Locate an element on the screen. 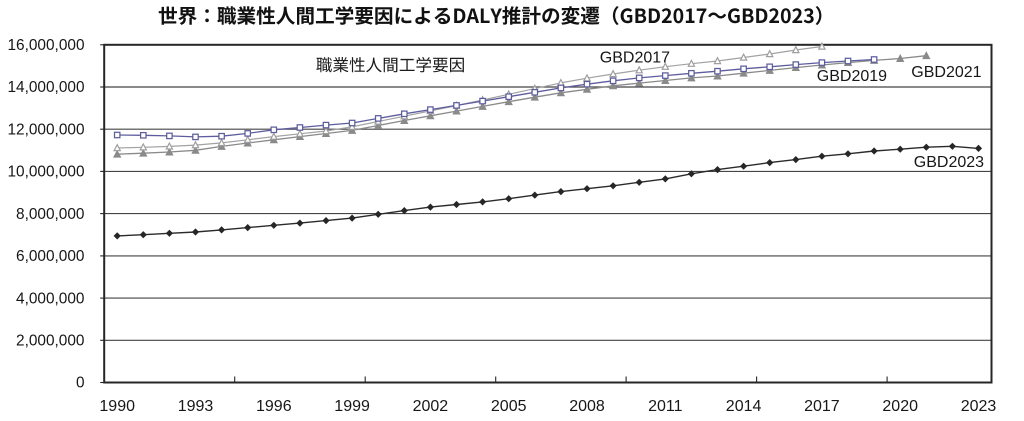 This screenshot has height=421, width=1024. svg-text: 1990 is located at coordinates (117, 406).